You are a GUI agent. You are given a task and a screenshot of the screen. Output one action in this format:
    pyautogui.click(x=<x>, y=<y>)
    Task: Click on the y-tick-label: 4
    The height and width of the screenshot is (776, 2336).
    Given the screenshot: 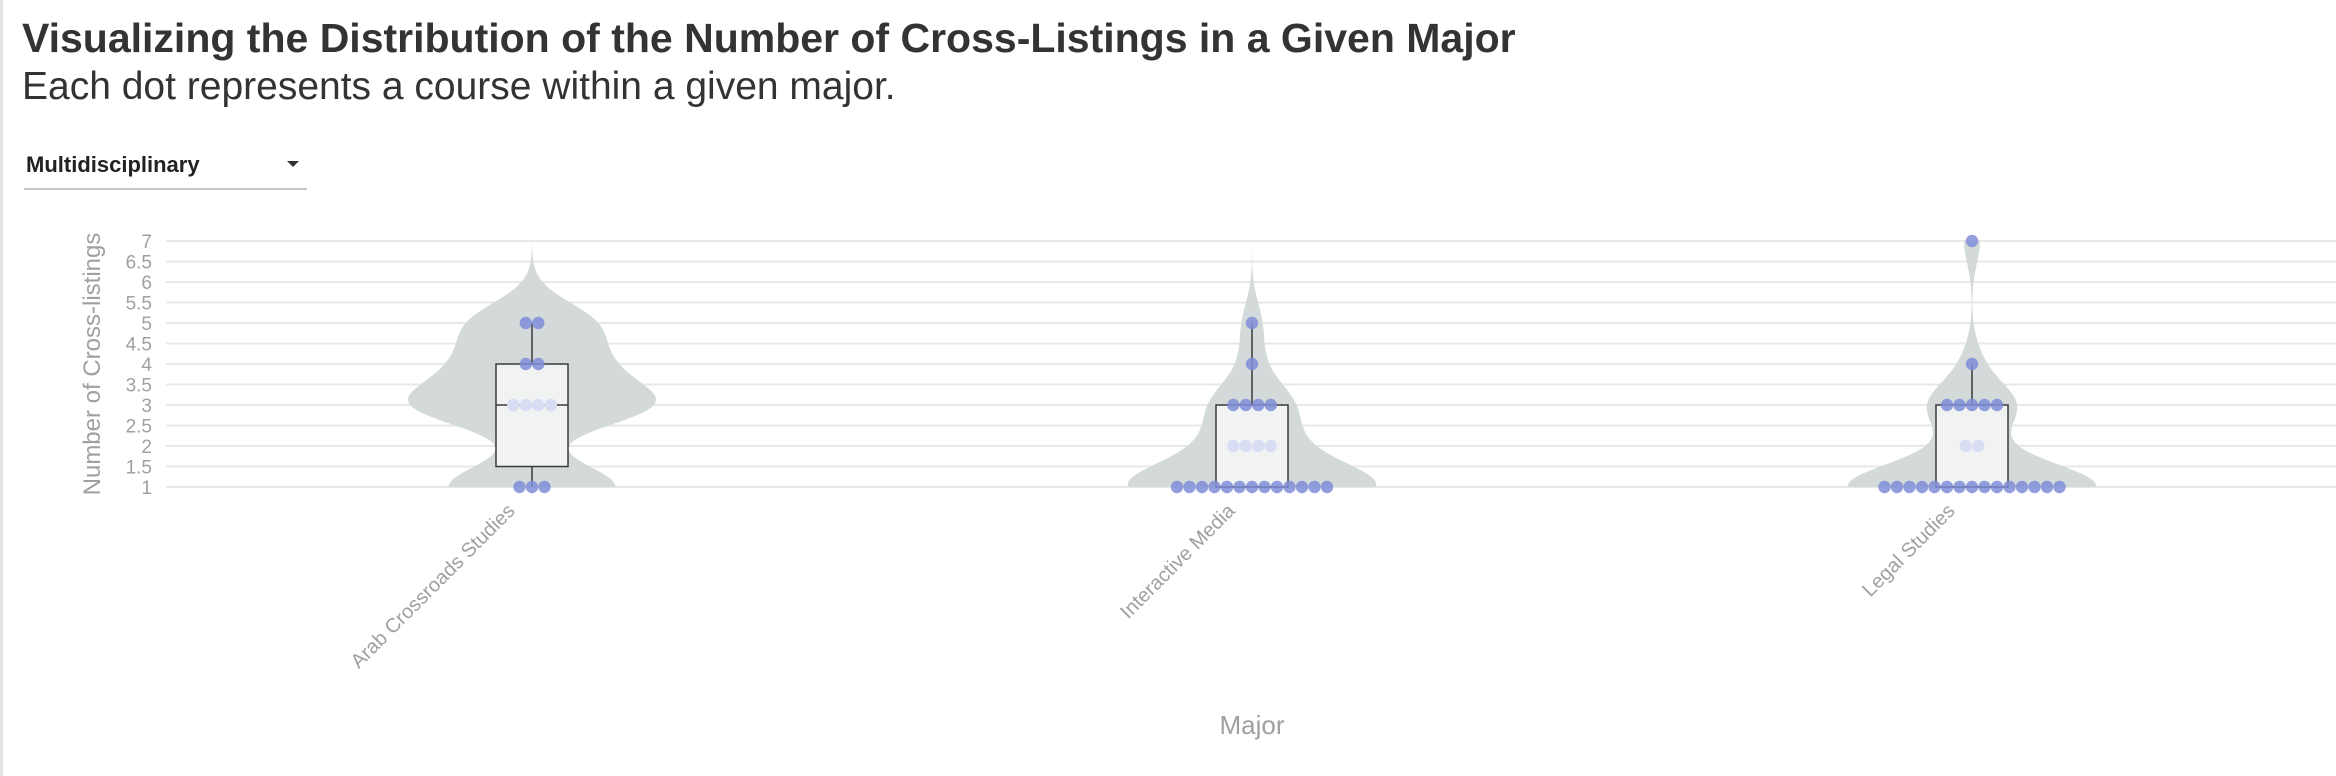 What is the action you would take?
    pyautogui.click(x=146, y=365)
    